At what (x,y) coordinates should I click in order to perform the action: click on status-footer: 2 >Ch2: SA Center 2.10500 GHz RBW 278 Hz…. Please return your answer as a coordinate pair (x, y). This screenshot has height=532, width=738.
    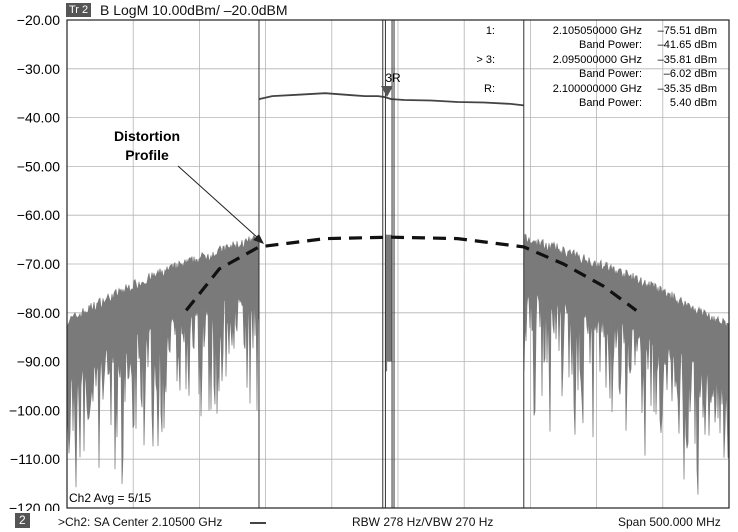
    Looking at the image, I should click on (369, 521).